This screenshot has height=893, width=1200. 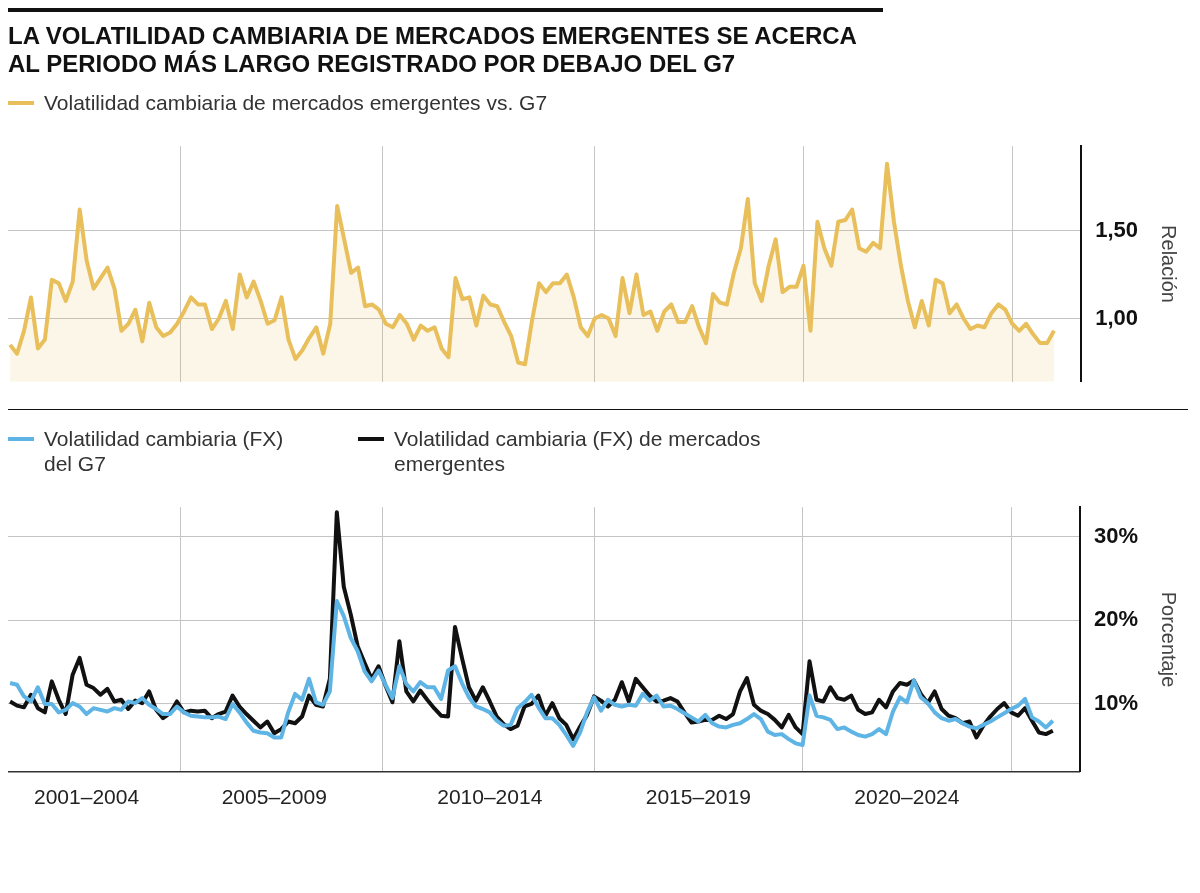 What do you see at coordinates (1117, 229) in the screenshot?
I see `y-tick-label: 1,50` at bounding box center [1117, 229].